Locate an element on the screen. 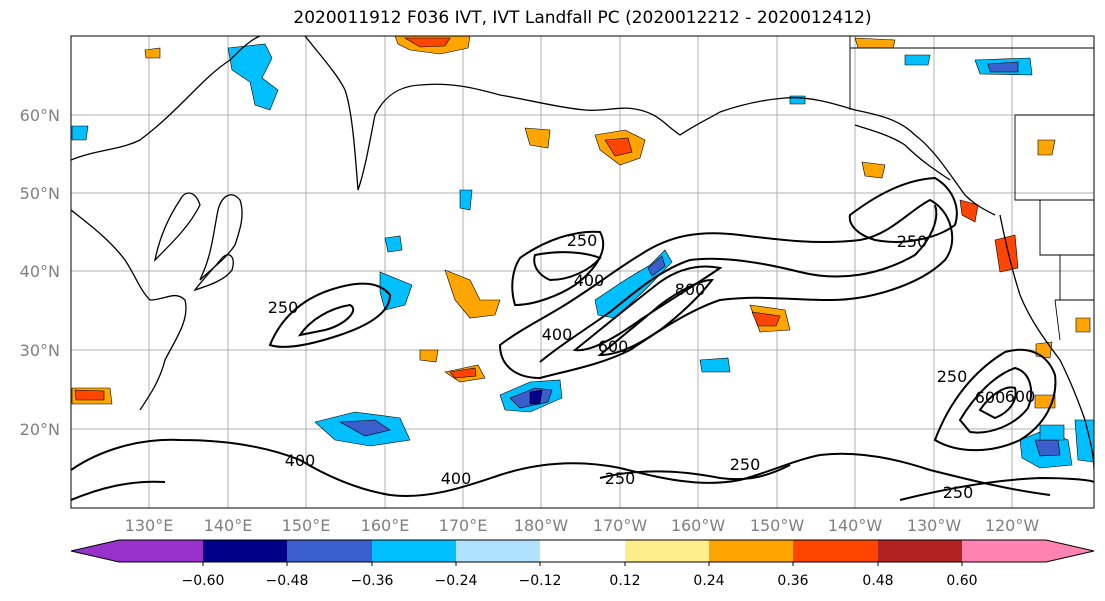  lon-label: 160°W is located at coordinates (698, 525).